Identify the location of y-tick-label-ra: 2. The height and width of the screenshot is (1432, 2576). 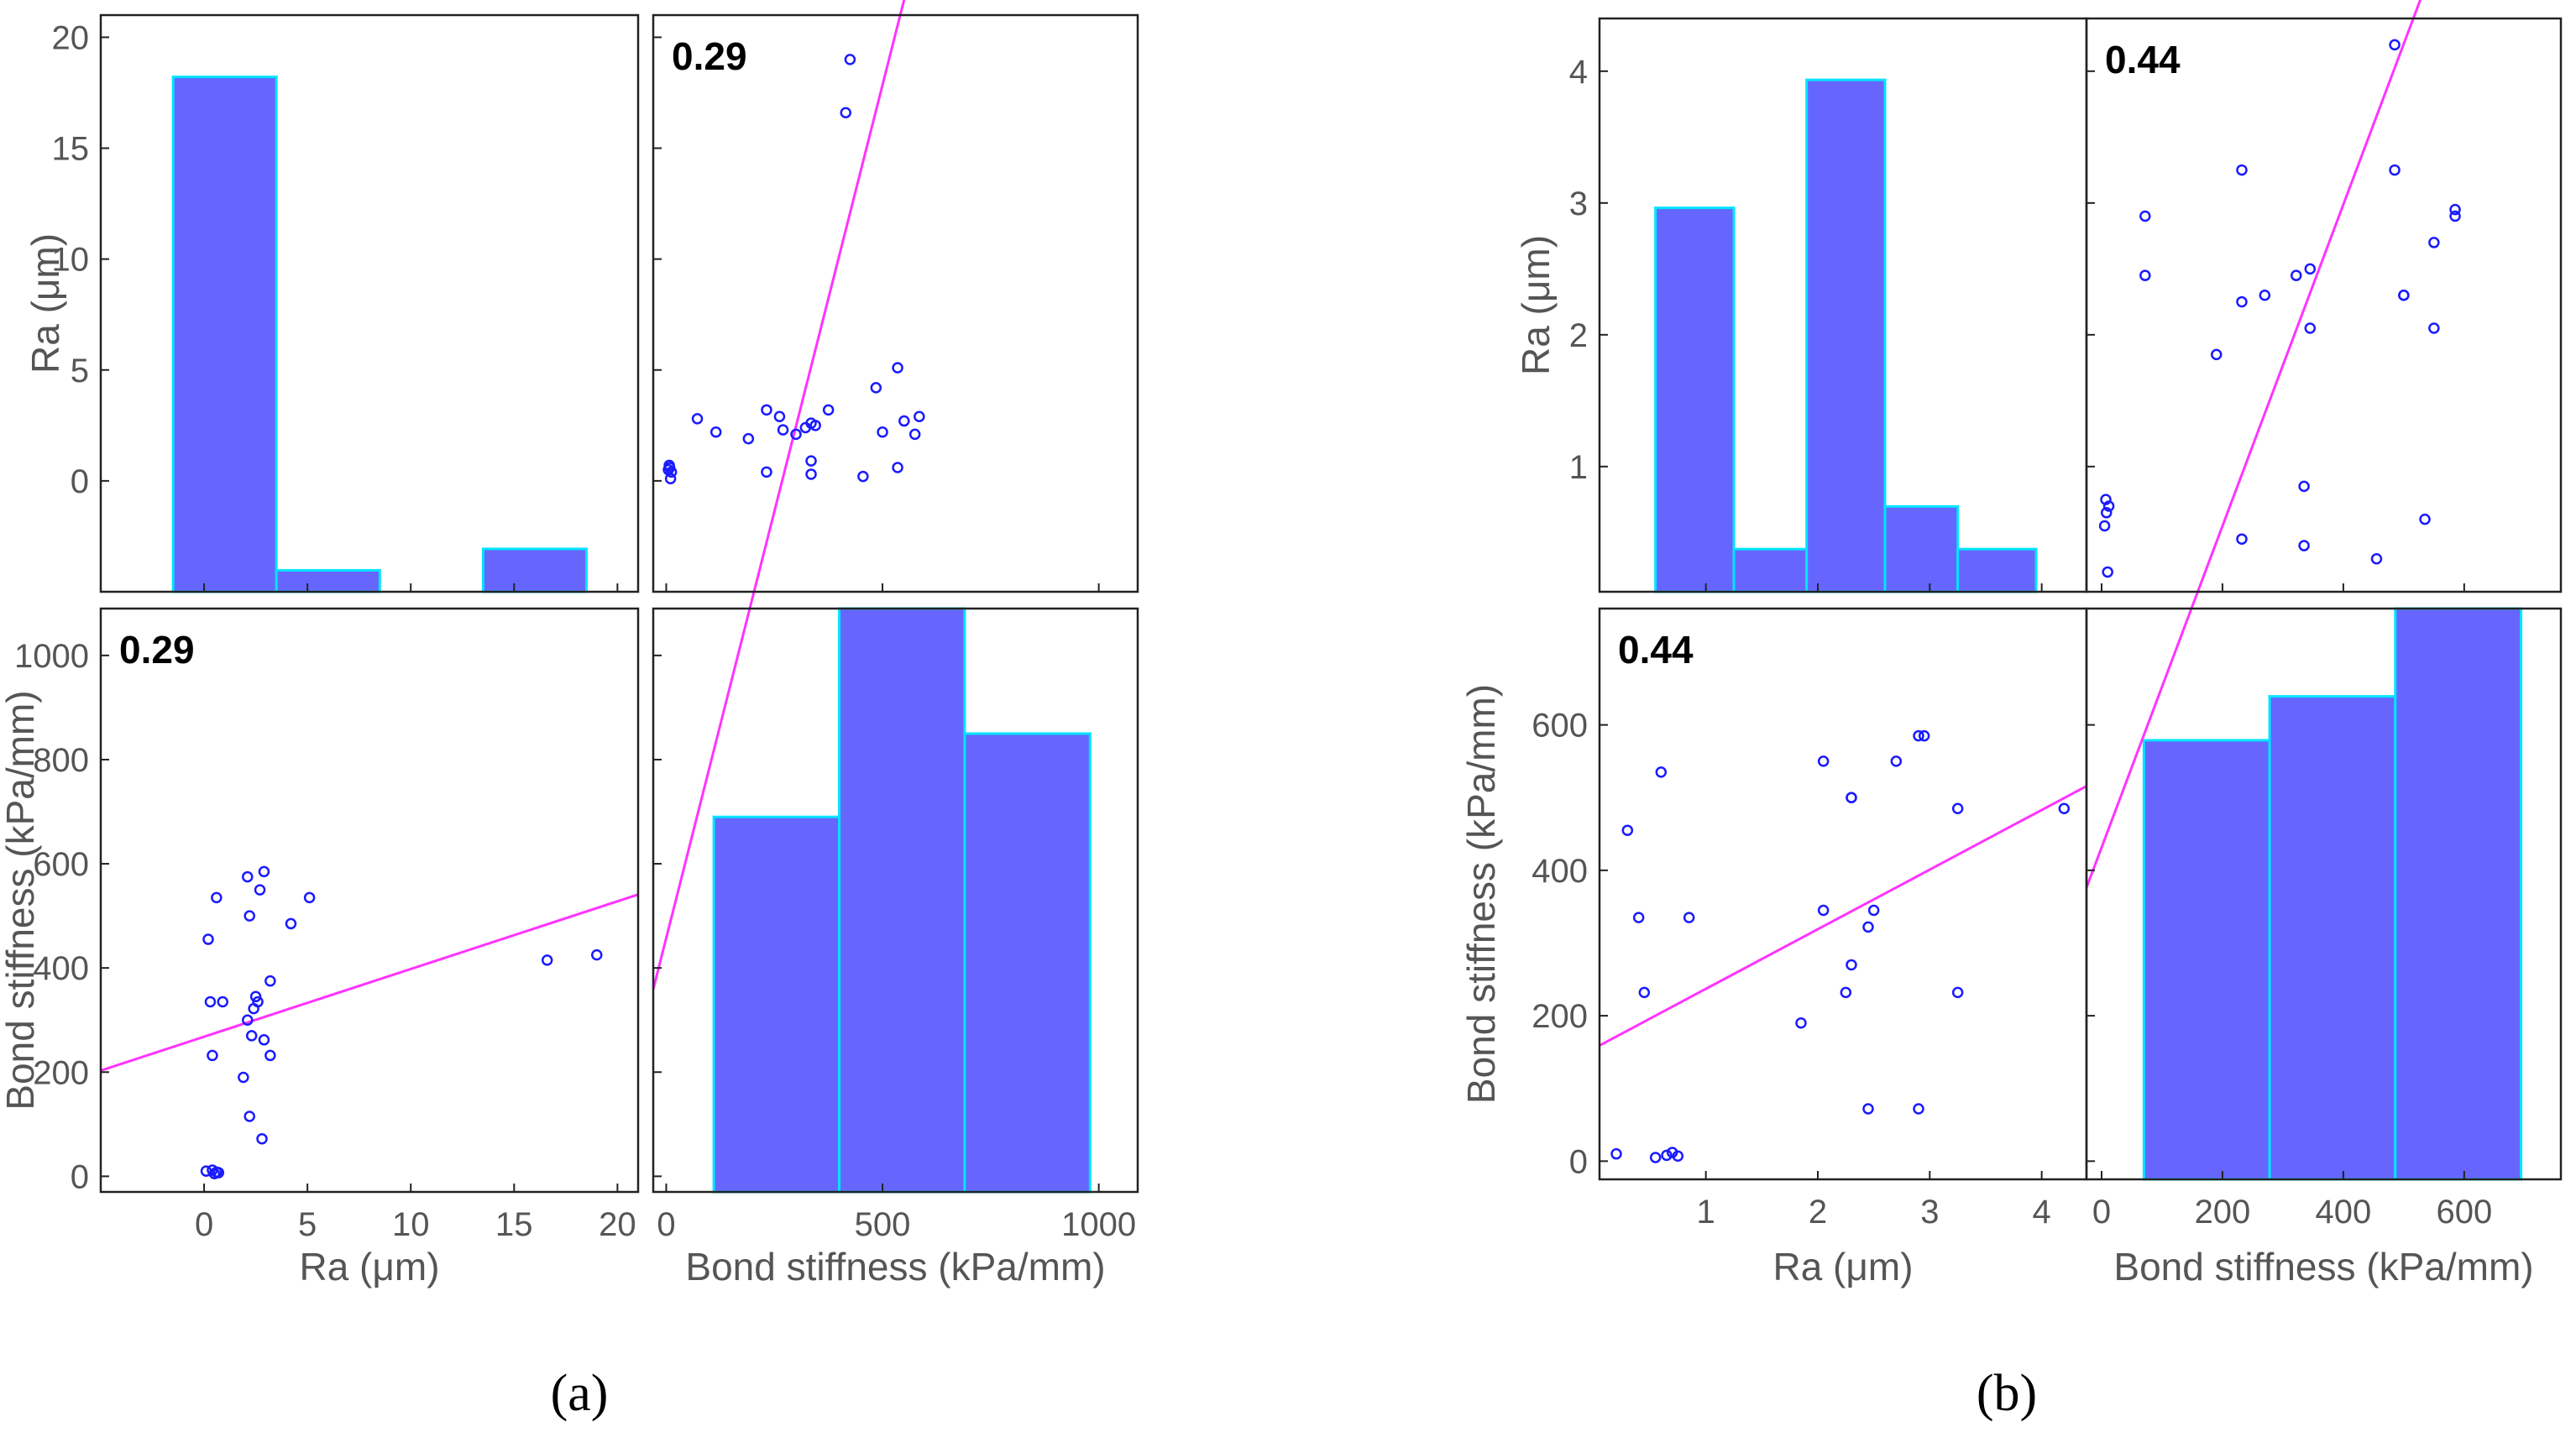
(1579, 335).